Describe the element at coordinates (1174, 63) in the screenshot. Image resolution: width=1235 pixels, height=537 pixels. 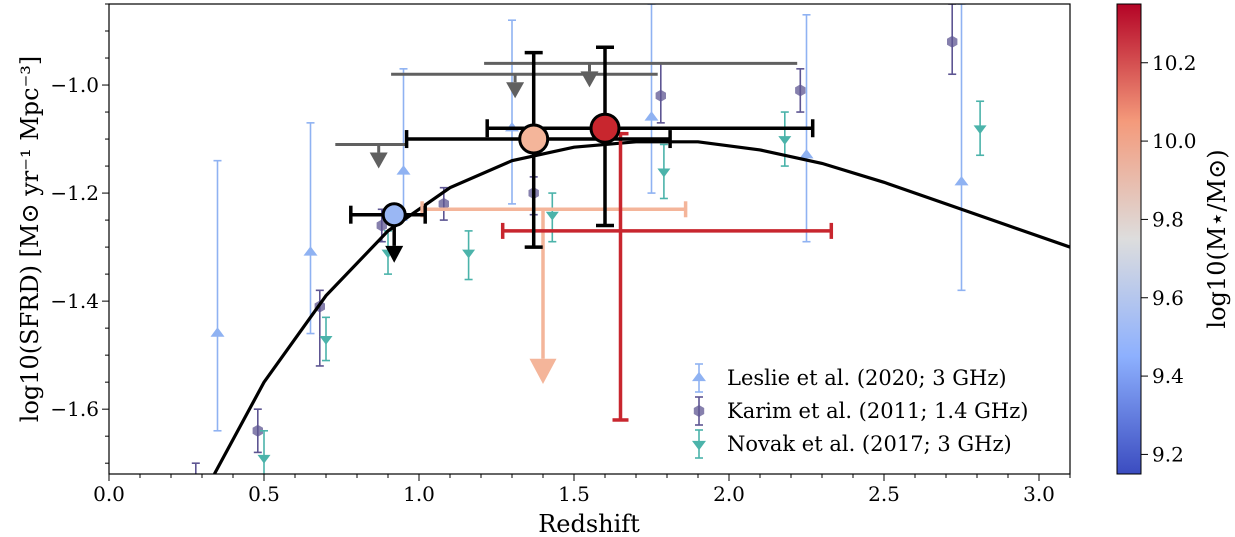
I see `colorbar-tick-label: 10.2` at that location.